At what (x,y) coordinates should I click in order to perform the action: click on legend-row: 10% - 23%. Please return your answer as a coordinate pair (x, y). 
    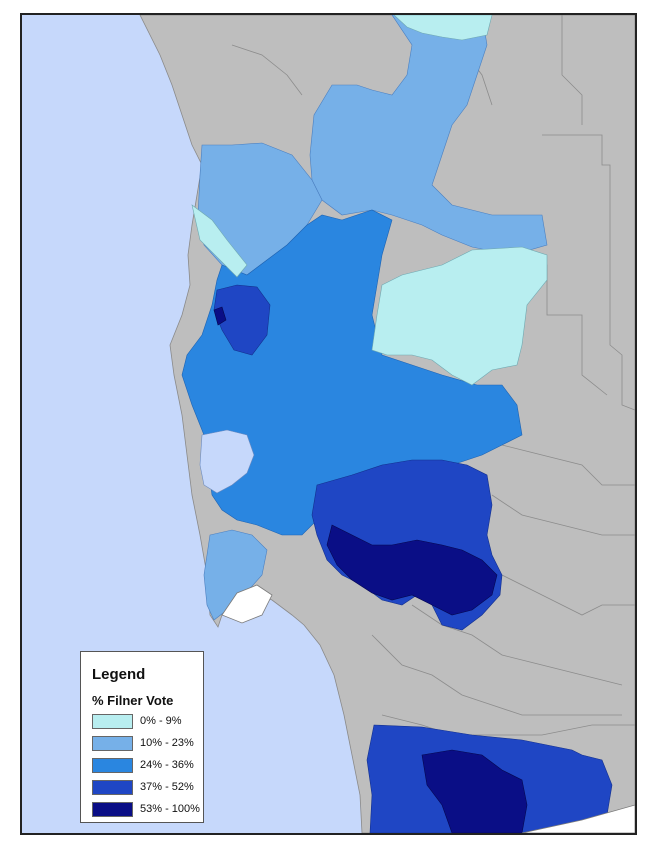
    Looking at the image, I should click on (147, 744).